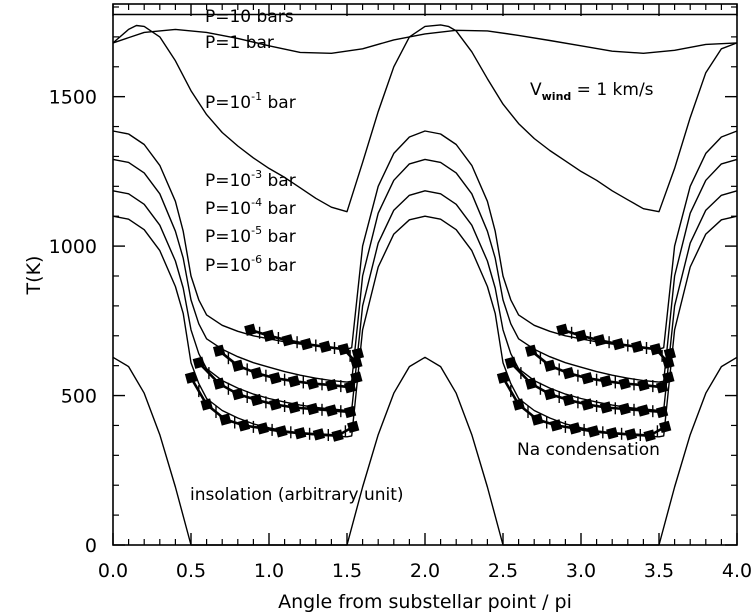  I want to click on x-tick-label: 3.0, so click(581, 571).